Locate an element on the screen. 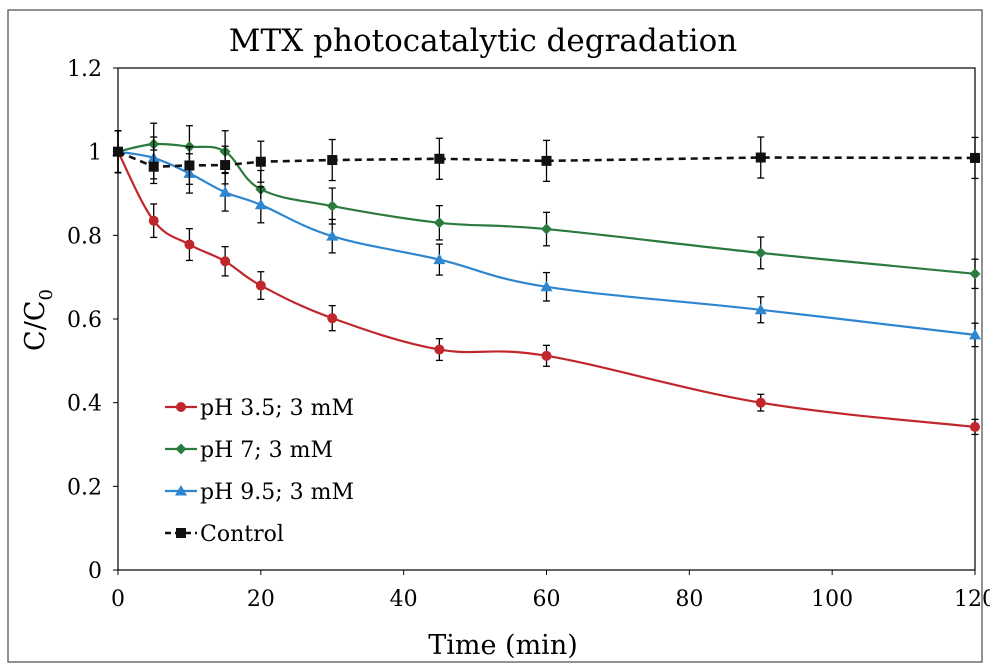 The image size is (990, 672). chart-title: MTX photocatalytic degradation is located at coordinates (483, 41).